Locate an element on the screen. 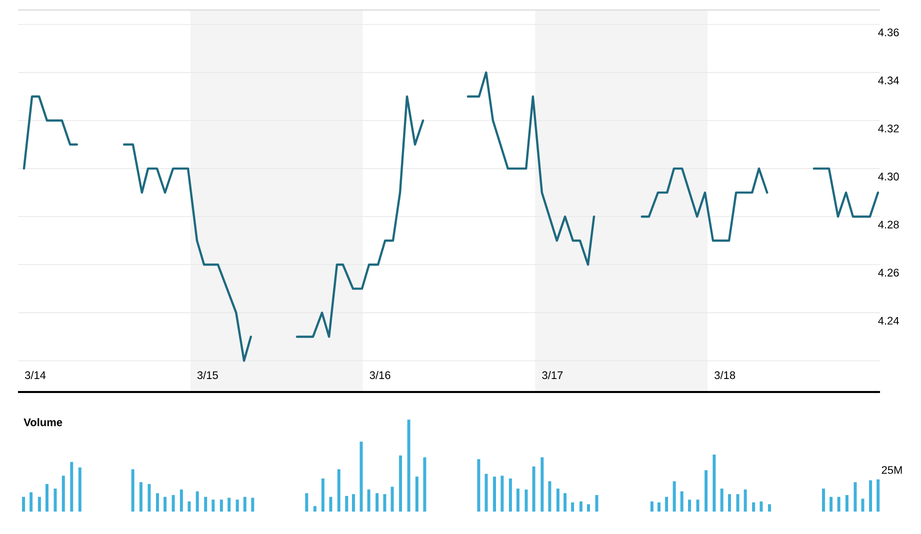  text: 25M is located at coordinates (892, 470).